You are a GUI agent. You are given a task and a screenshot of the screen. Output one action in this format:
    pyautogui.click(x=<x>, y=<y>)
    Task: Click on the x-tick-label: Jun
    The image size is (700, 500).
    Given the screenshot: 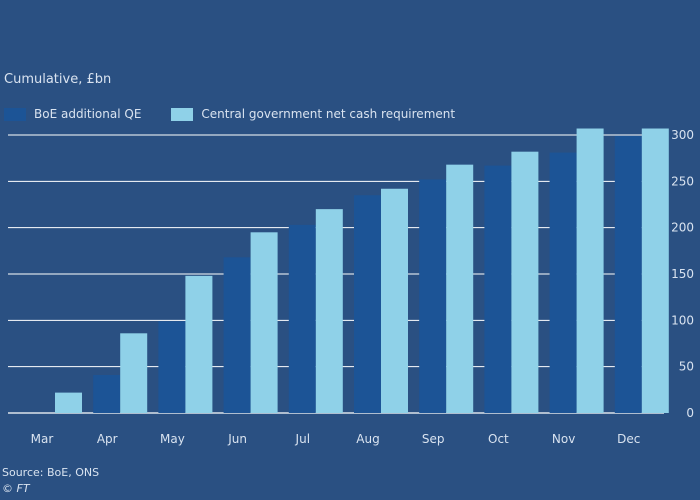 What is the action you would take?
    pyautogui.click(x=237, y=439)
    